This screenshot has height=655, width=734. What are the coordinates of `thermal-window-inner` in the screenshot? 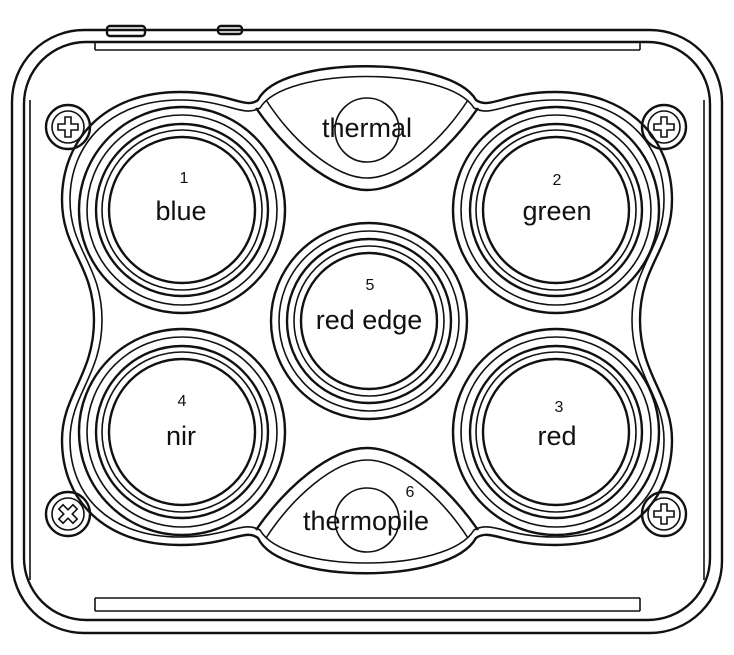 It's located at (367, 139).